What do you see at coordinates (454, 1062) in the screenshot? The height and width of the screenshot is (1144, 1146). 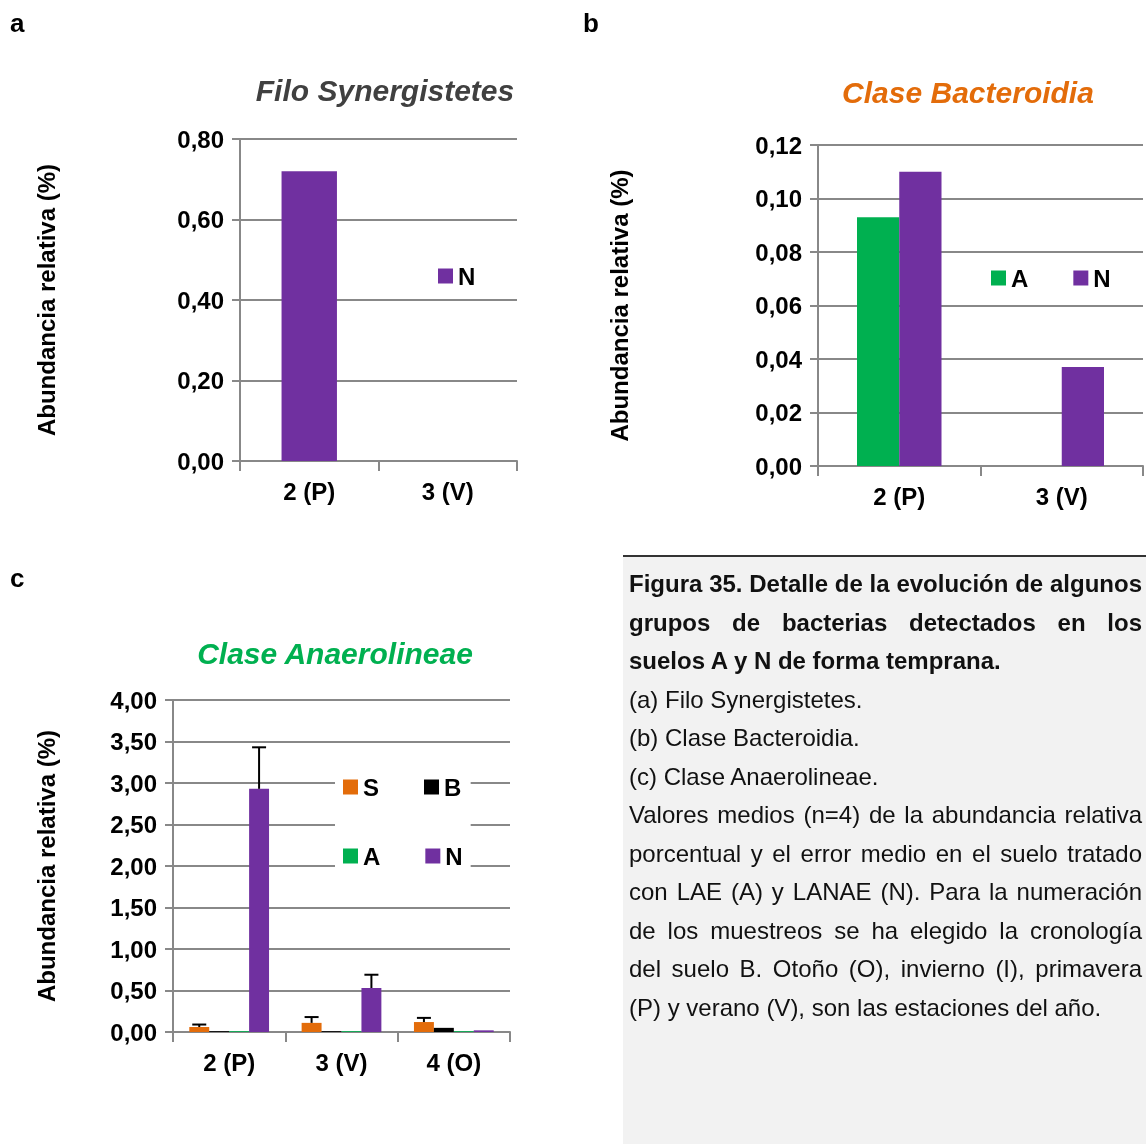 I see `x-tick-label: 4 (O)` at bounding box center [454, 1062].